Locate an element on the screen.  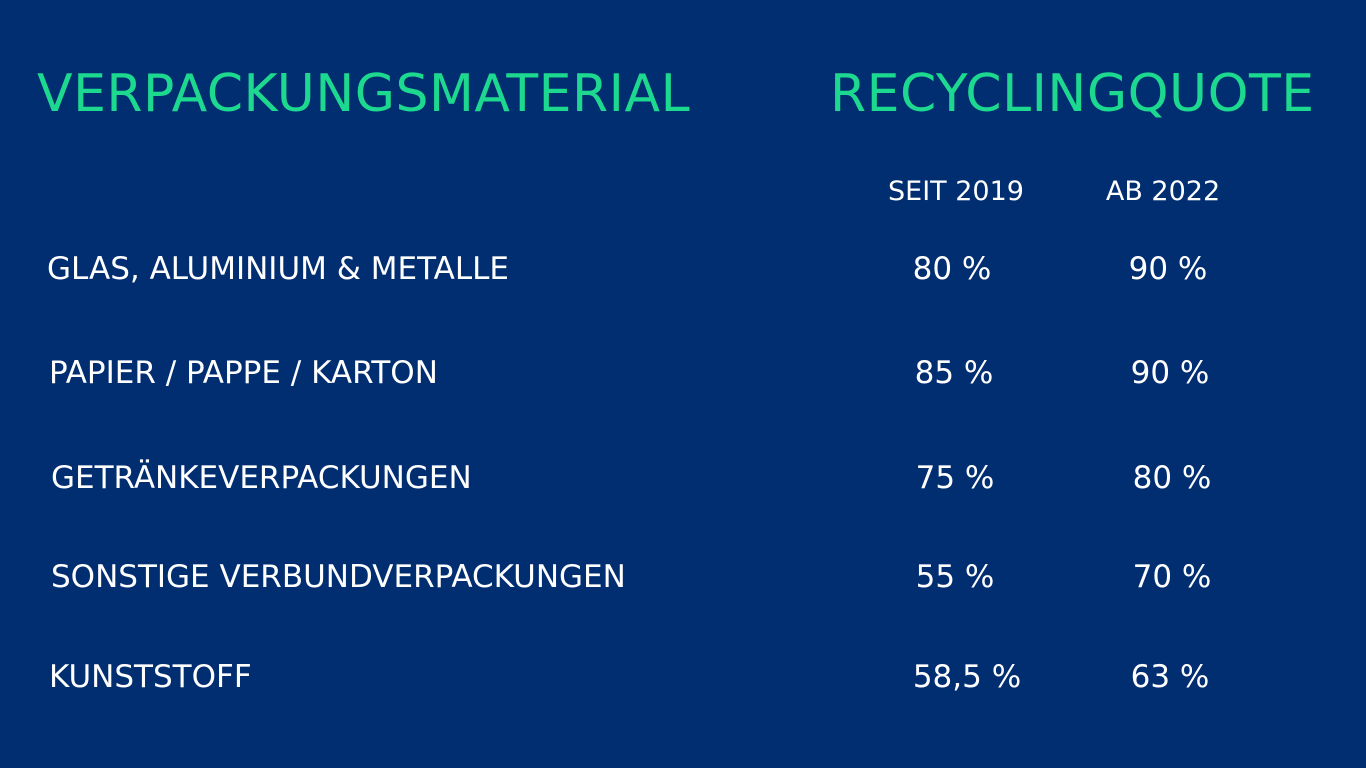
quota-since-2019: 80 % is located at coordinates (952, 269).